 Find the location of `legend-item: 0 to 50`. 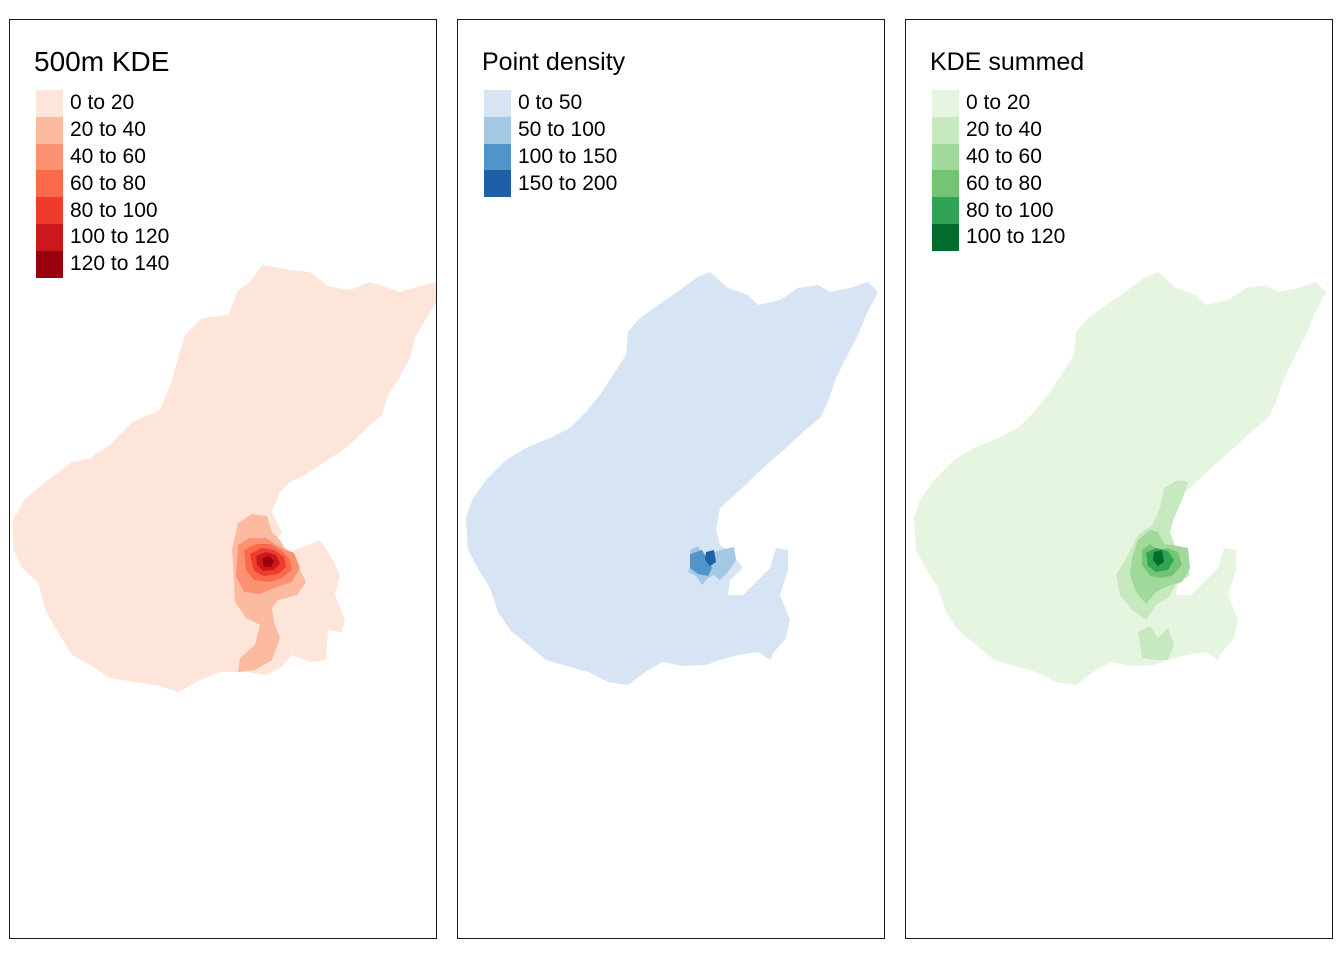

legend-item: 0 to 50 is located at coordinates (550, 103).